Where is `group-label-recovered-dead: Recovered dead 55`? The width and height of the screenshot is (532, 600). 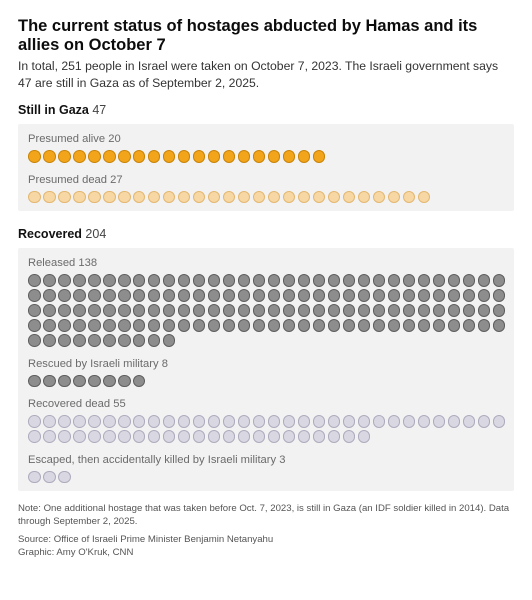
group-label-recovered-dead: Recovered dead 55 is located at coordinates (266, 404).